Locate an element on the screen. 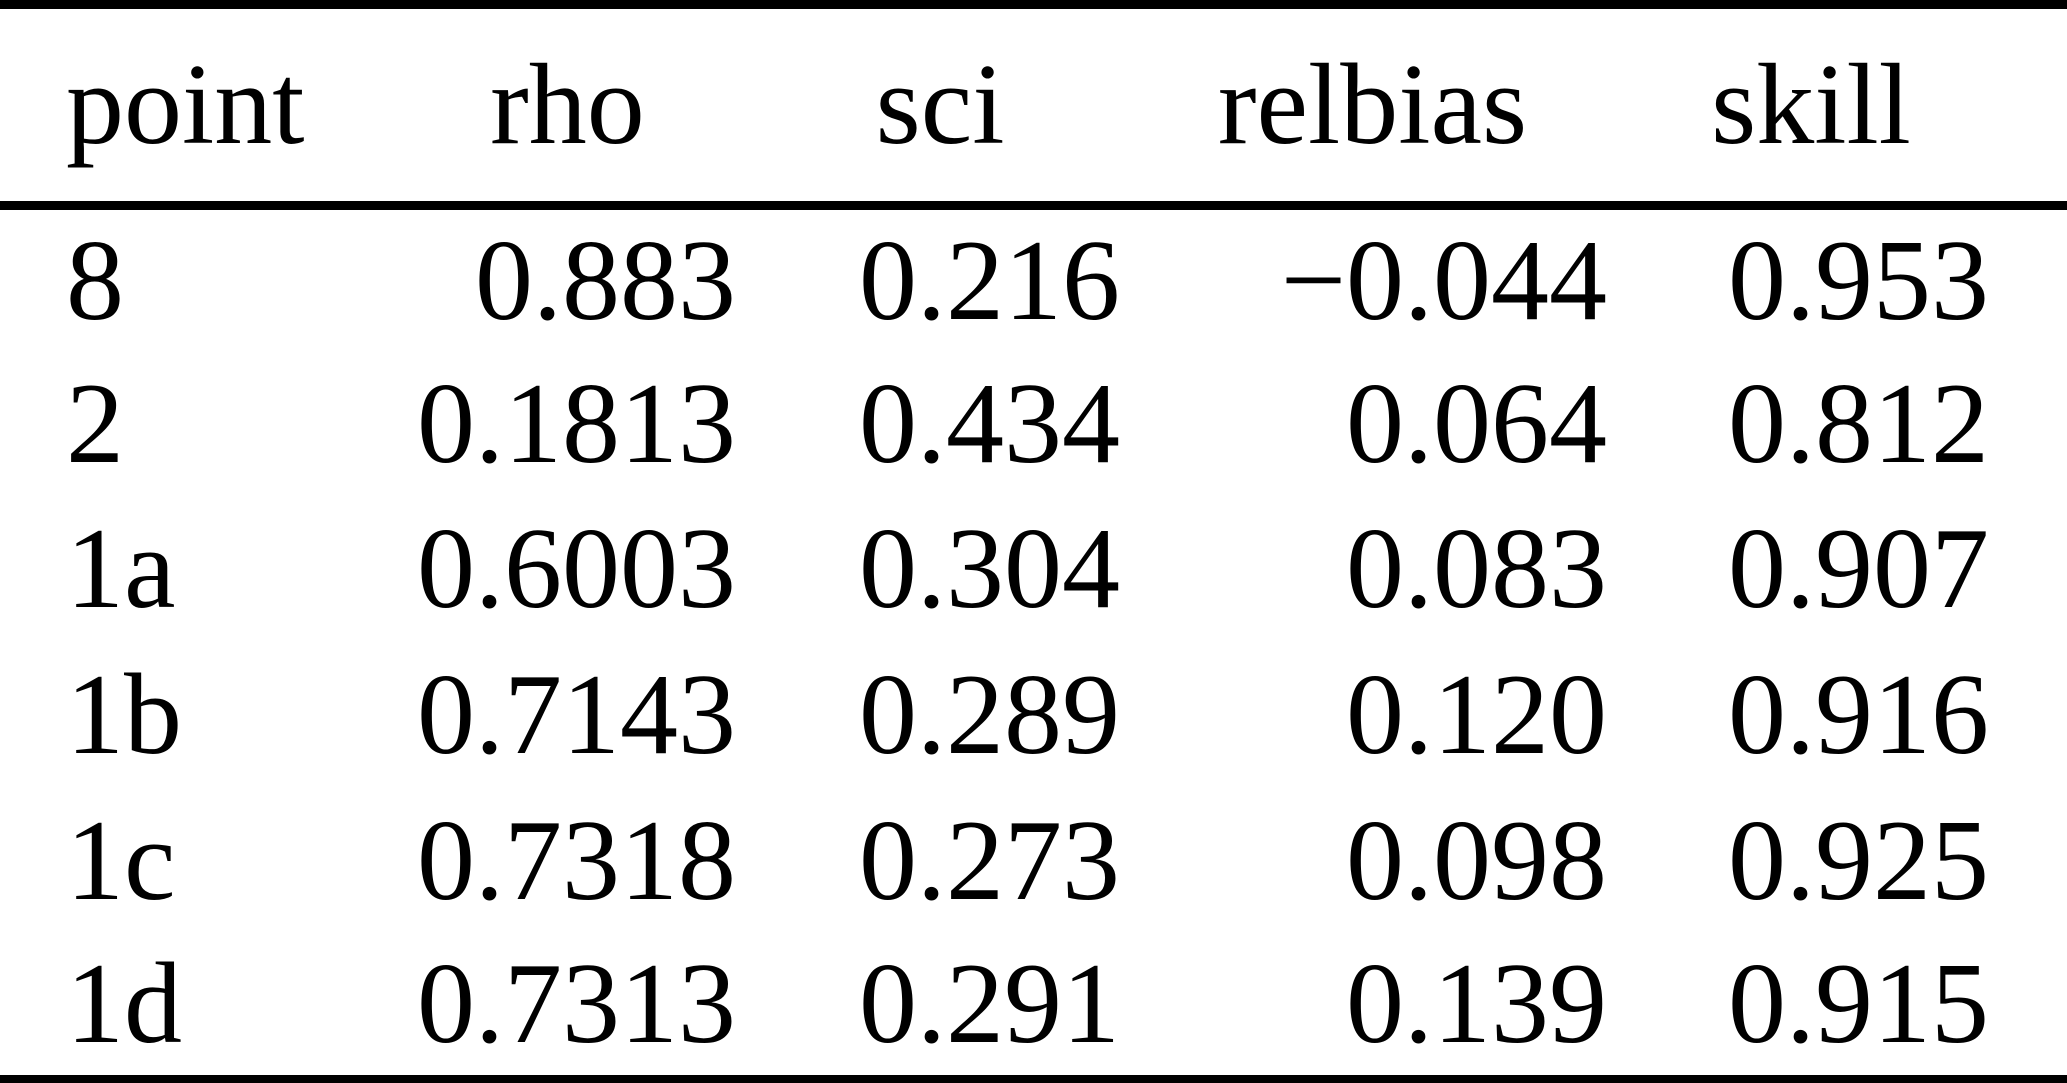  cell-point: 2 is located at coordinates (95, 423).